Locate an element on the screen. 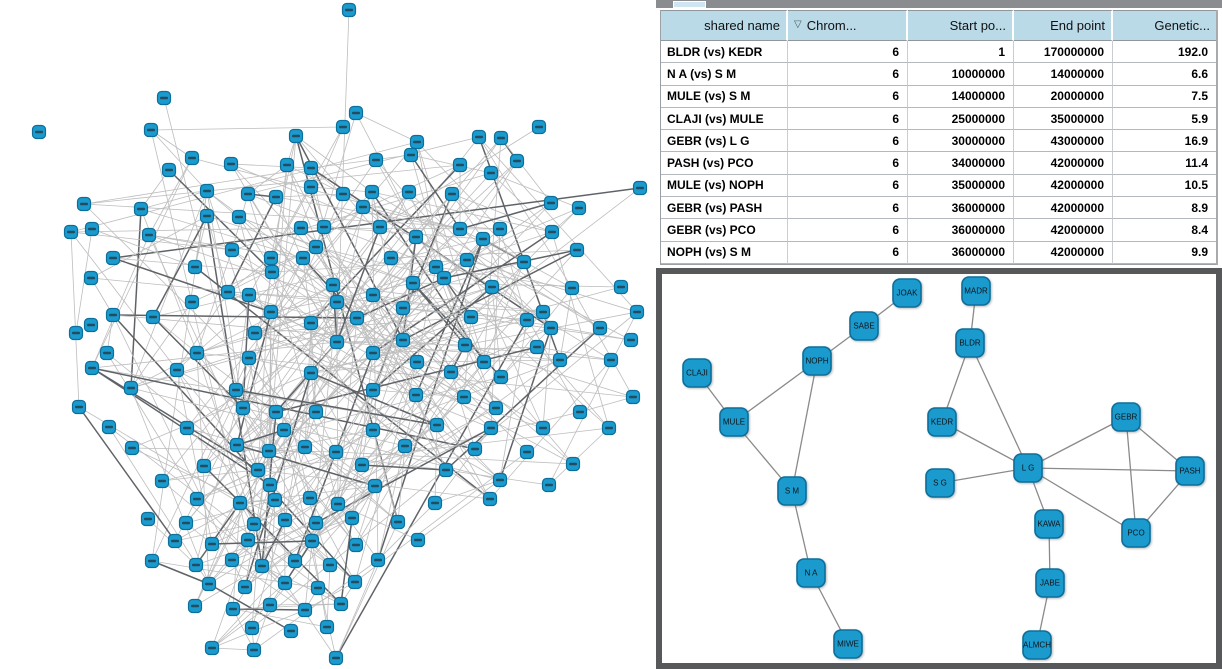 This screenshot has width=1222, height=669. table-cell: 9.9 is located at coordinates (1164, 253).